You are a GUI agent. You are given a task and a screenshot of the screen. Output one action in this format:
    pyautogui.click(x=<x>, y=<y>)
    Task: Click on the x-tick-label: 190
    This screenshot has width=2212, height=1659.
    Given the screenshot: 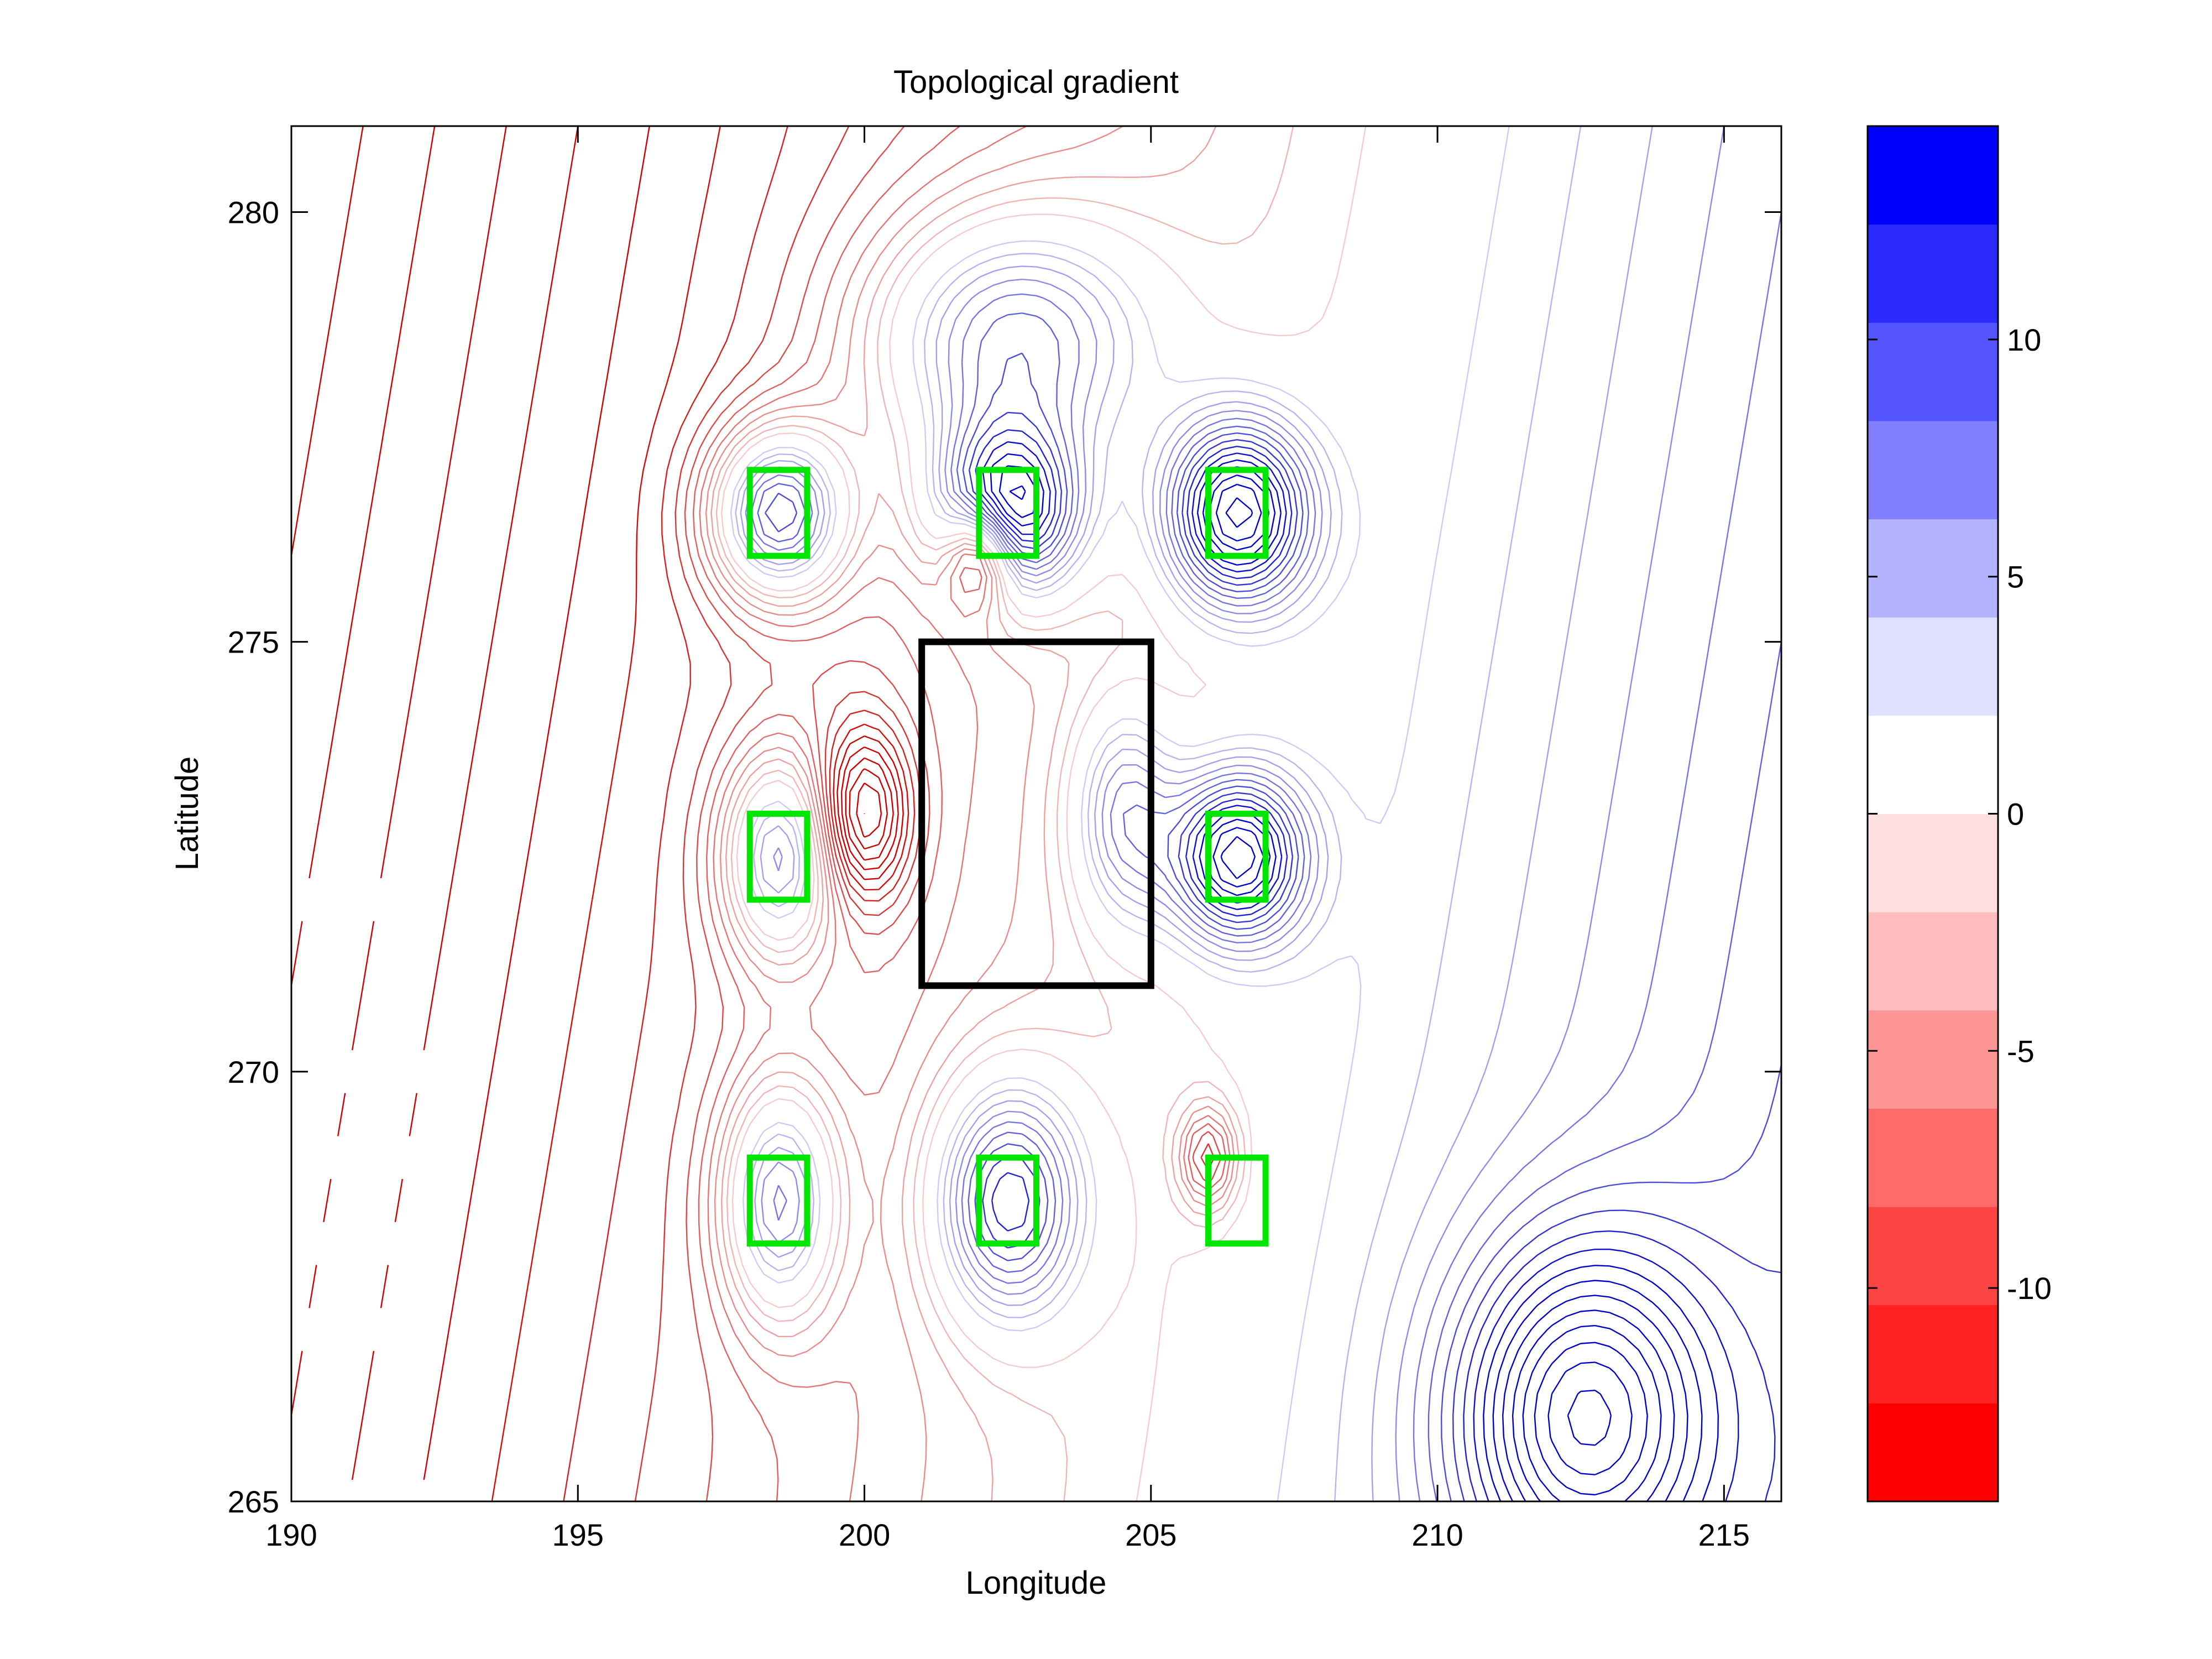 What is the action you would take?
    pyautogui.click(x=291, y=1535)
    